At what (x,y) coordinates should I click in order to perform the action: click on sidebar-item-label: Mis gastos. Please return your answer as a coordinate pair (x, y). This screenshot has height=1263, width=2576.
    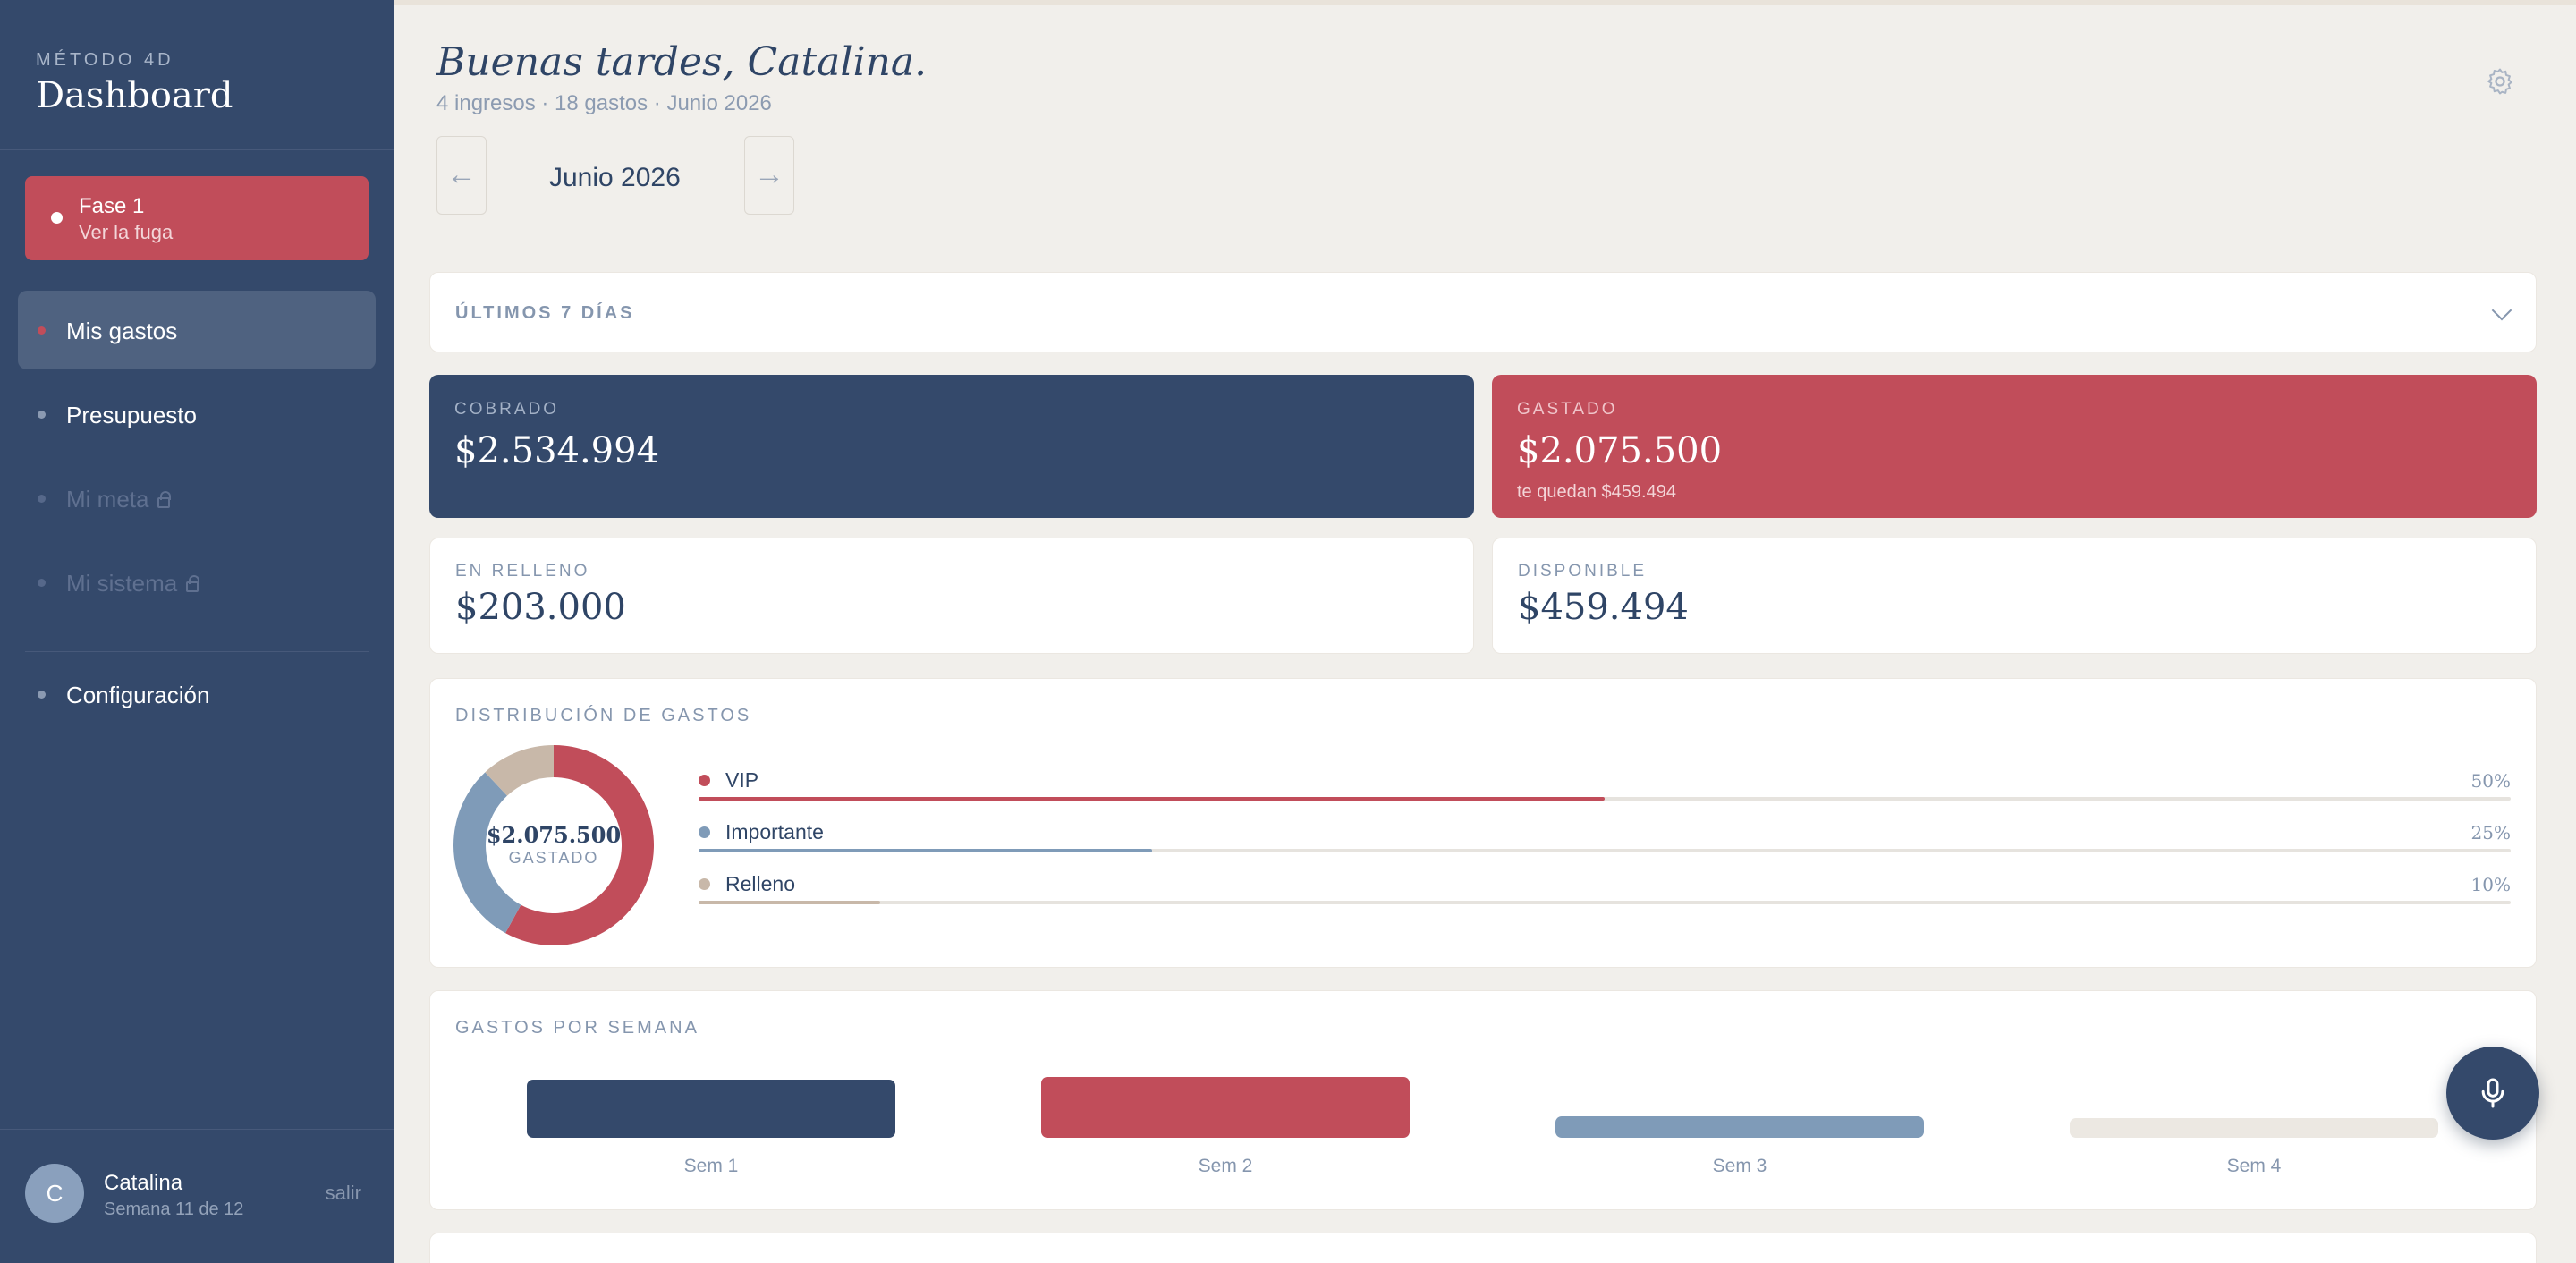
    Looking at the image, I should click on (122, 331).